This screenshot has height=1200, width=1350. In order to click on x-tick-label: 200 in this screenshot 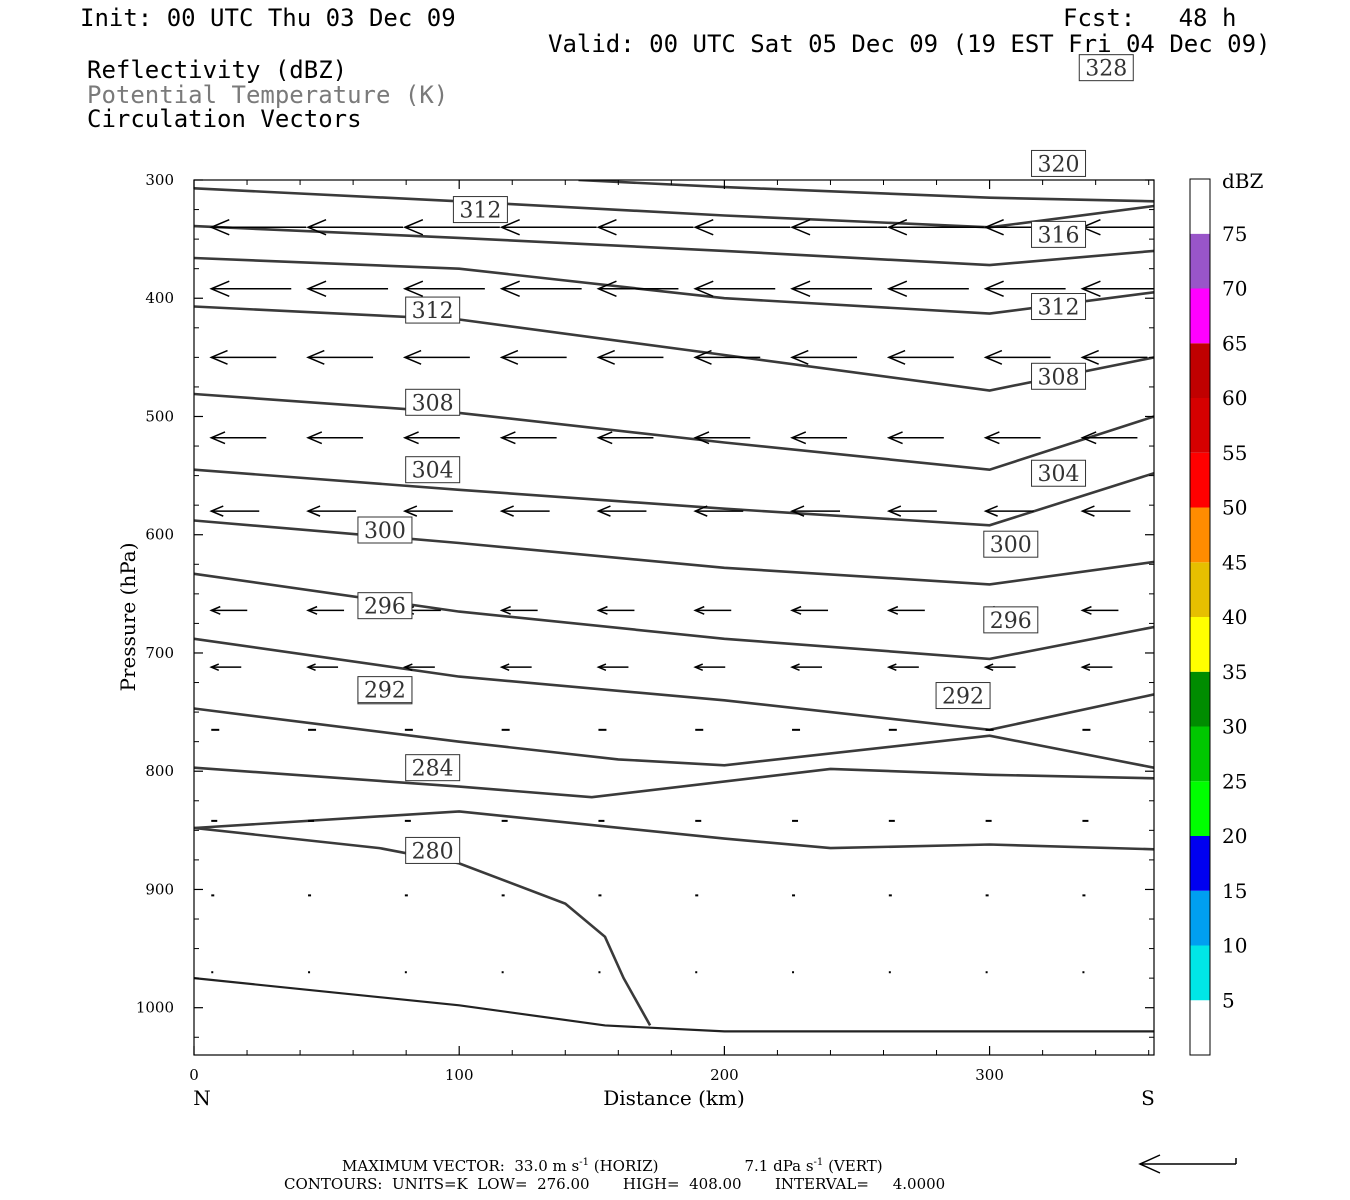, I will do `click(724, 1075)`.